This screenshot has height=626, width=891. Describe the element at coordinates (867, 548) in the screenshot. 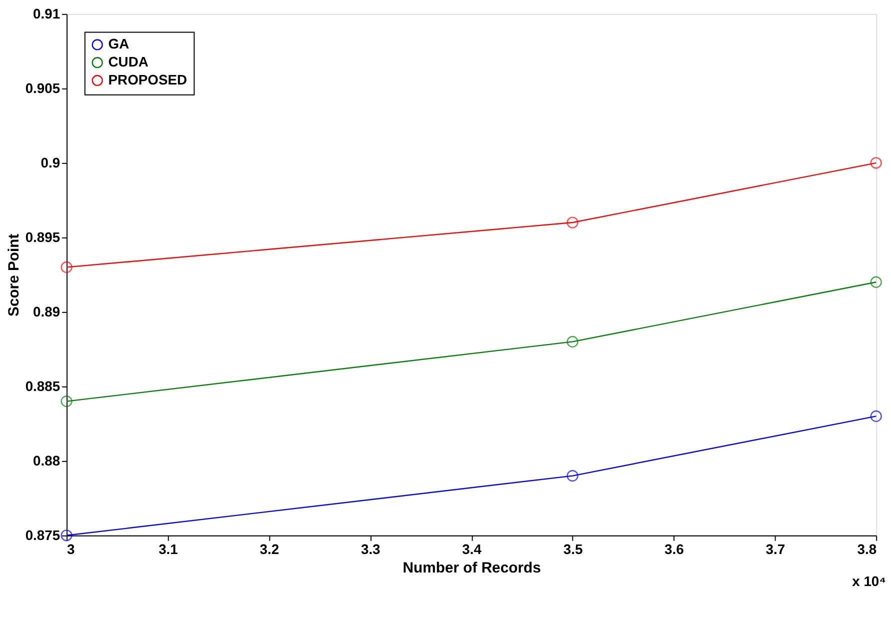

I see `x-tick-label: 3.8` at that location.